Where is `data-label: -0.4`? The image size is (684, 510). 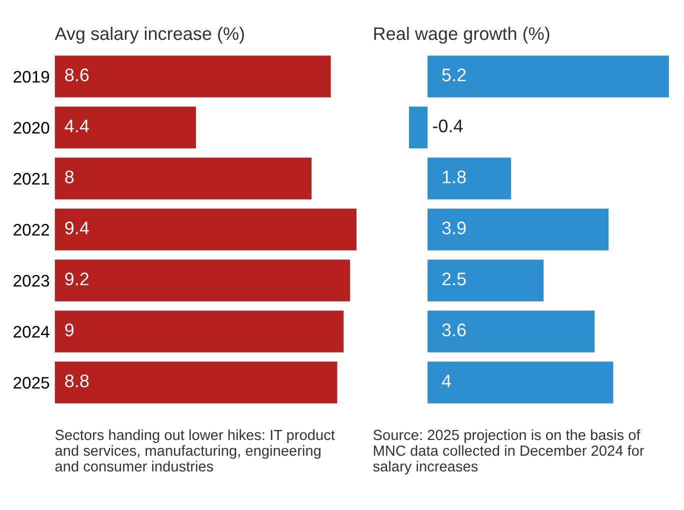
data-label: -0.4 is located at coordinates (447, 126).